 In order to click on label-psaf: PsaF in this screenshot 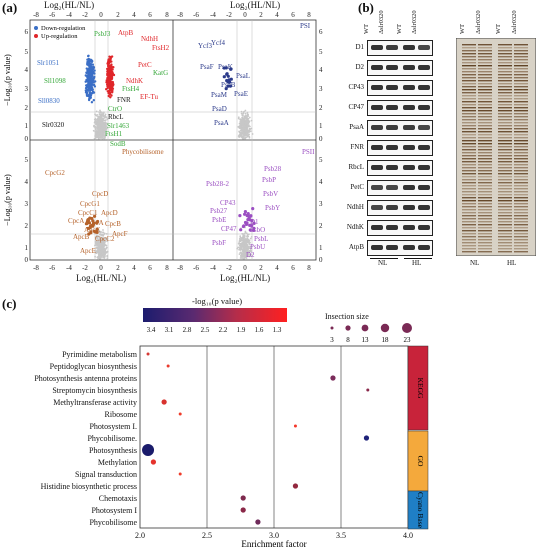, I will do `click(207, 67)`.